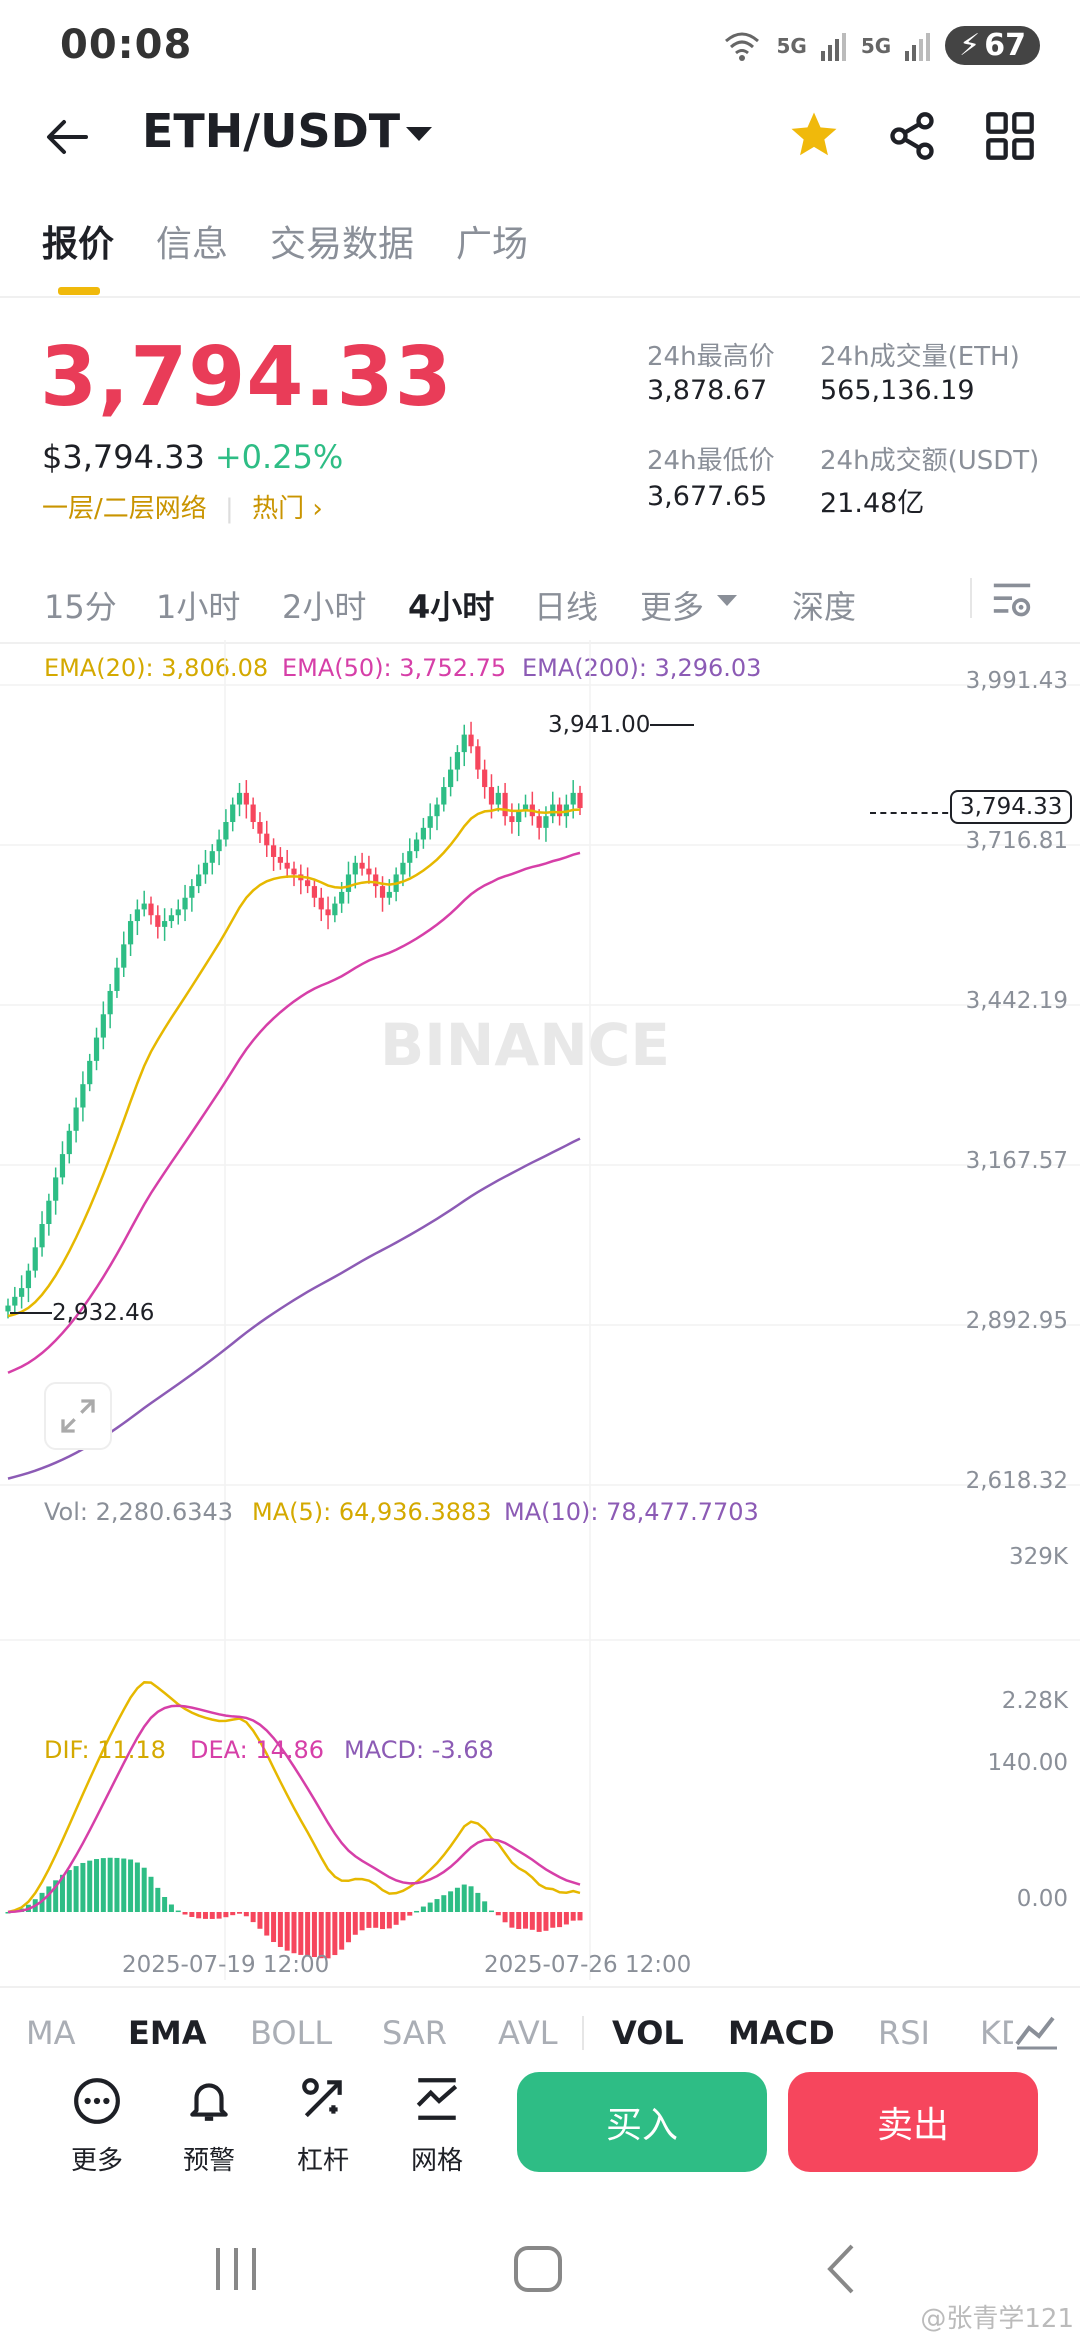  I want to click on tf-more: 更多, so click(672, 607).